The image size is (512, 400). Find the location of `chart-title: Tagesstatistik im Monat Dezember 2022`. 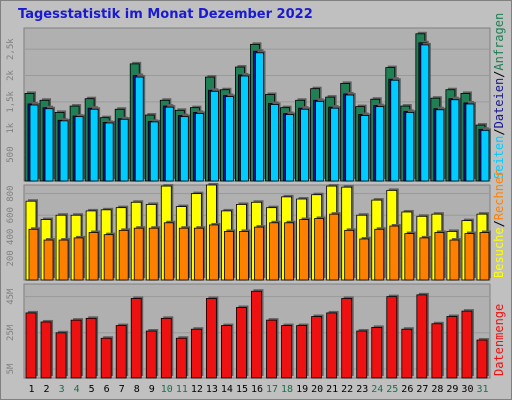

chart-title: Tagesstatistik im Monat Dezember 2022 is located at coordinates (165, 14).